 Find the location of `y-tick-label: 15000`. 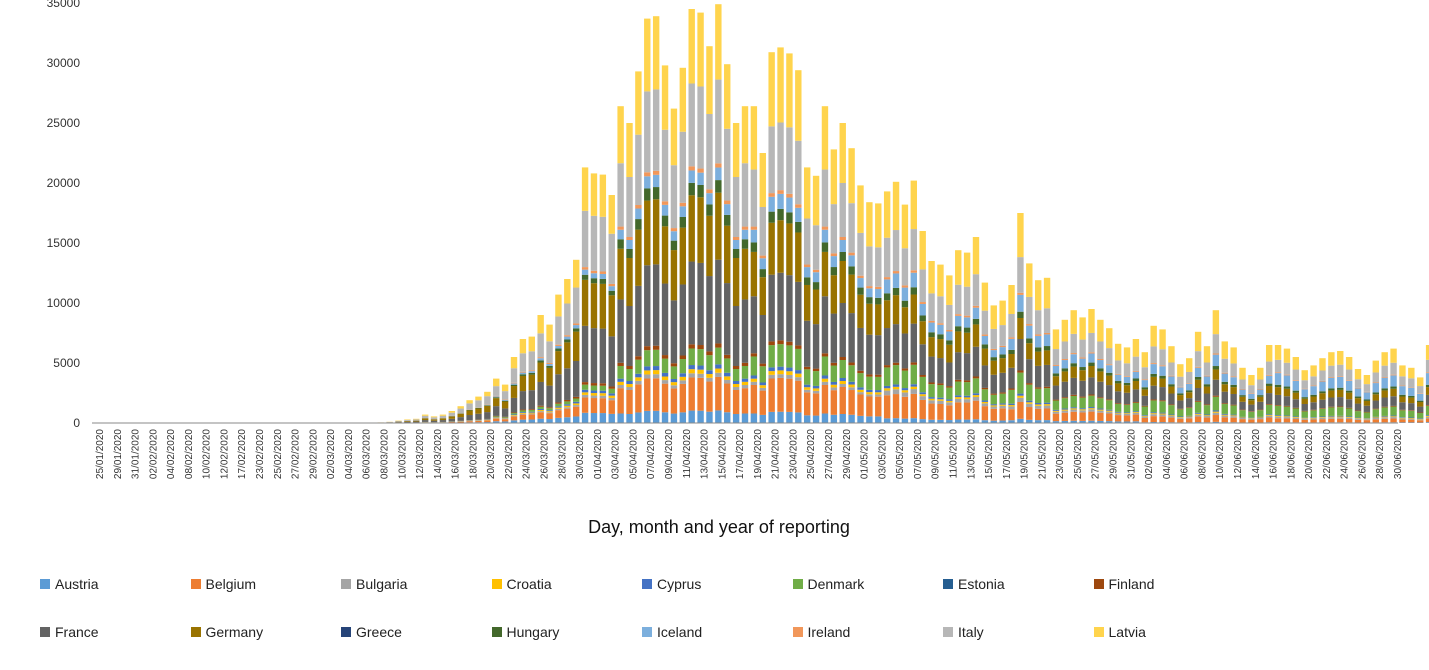

y-tick-label: 15000 is located at coordinates (64, 243).